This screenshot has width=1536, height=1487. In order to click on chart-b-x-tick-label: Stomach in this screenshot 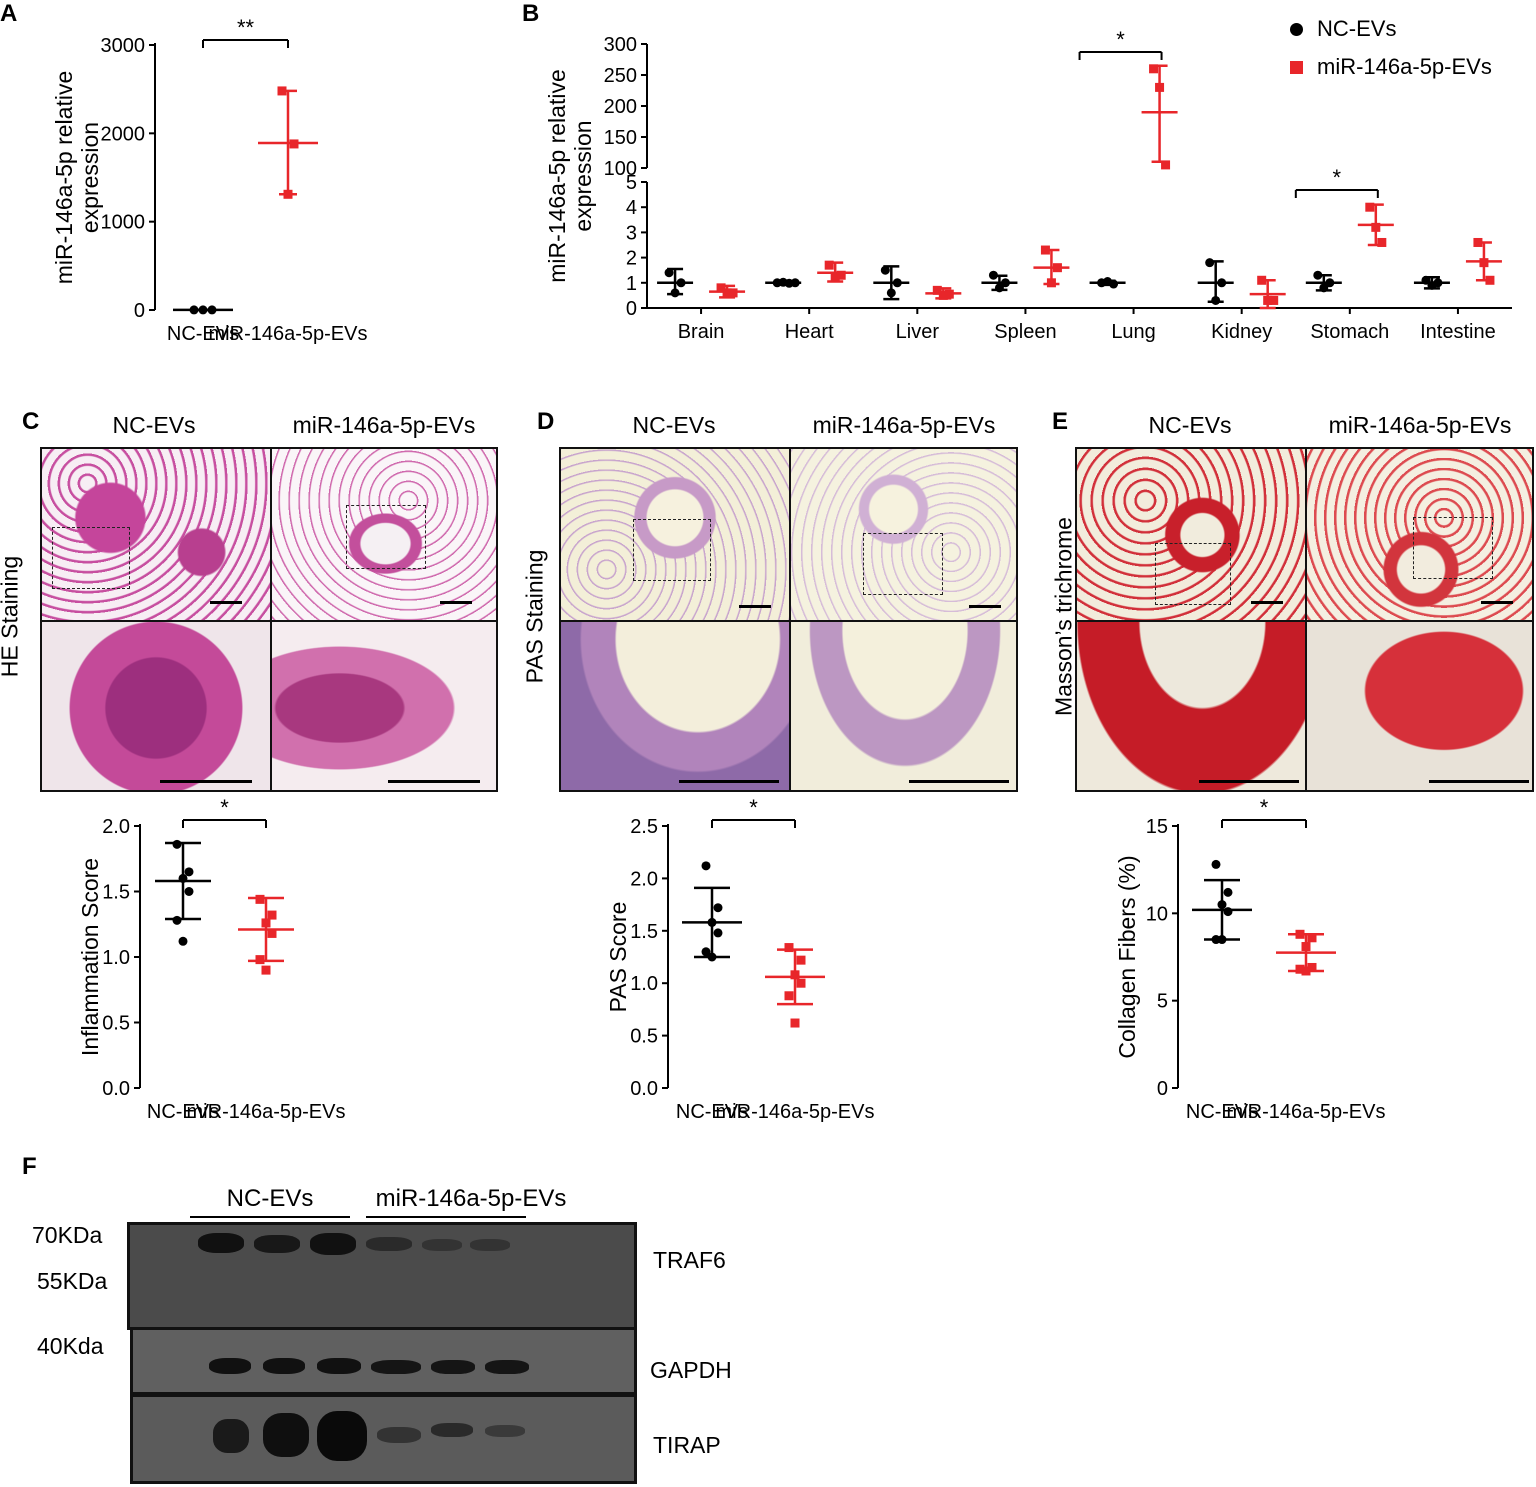, I will do `click(1349, 332)`.